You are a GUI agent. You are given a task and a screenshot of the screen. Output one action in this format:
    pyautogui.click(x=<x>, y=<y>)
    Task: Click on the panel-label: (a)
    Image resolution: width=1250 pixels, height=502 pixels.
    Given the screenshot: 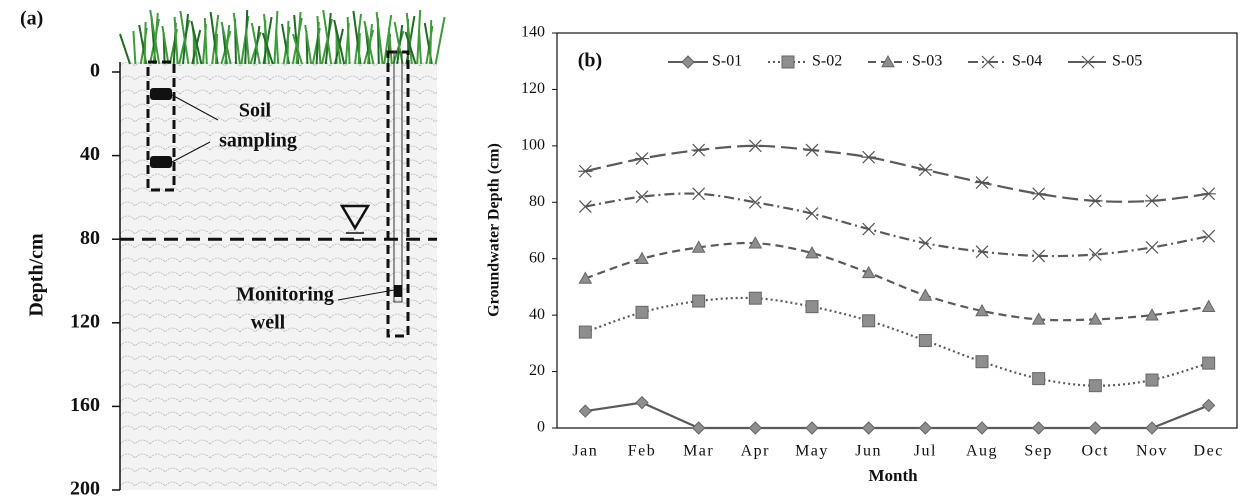 What is the action you would take?
    pyautogui.click(x=31, y=19)
    